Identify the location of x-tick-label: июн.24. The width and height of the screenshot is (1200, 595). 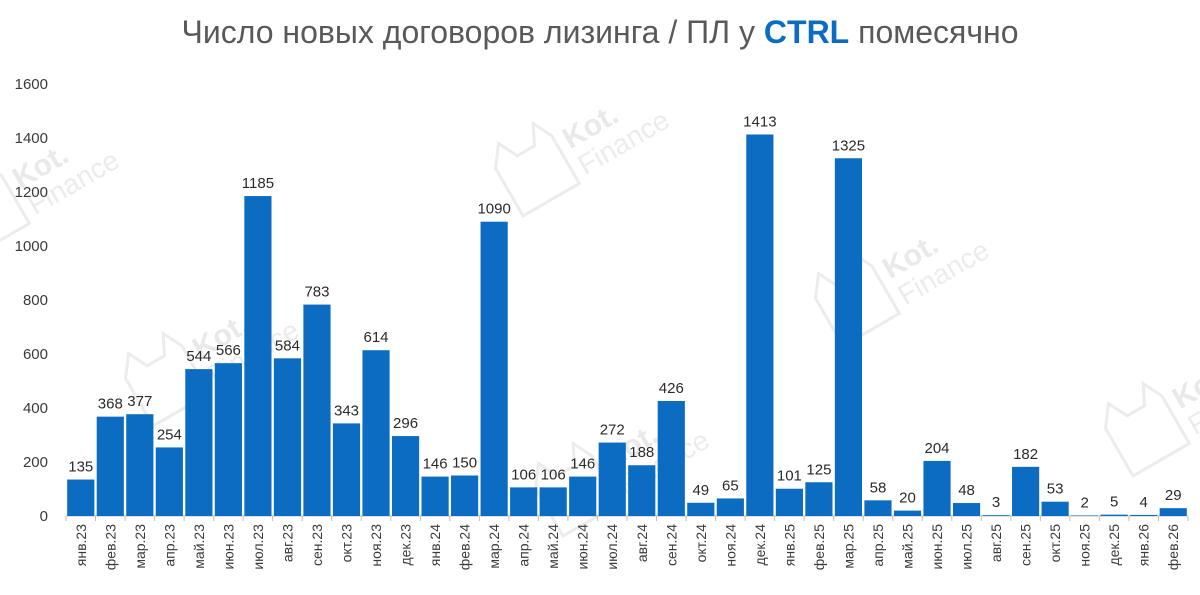
(583, 547).